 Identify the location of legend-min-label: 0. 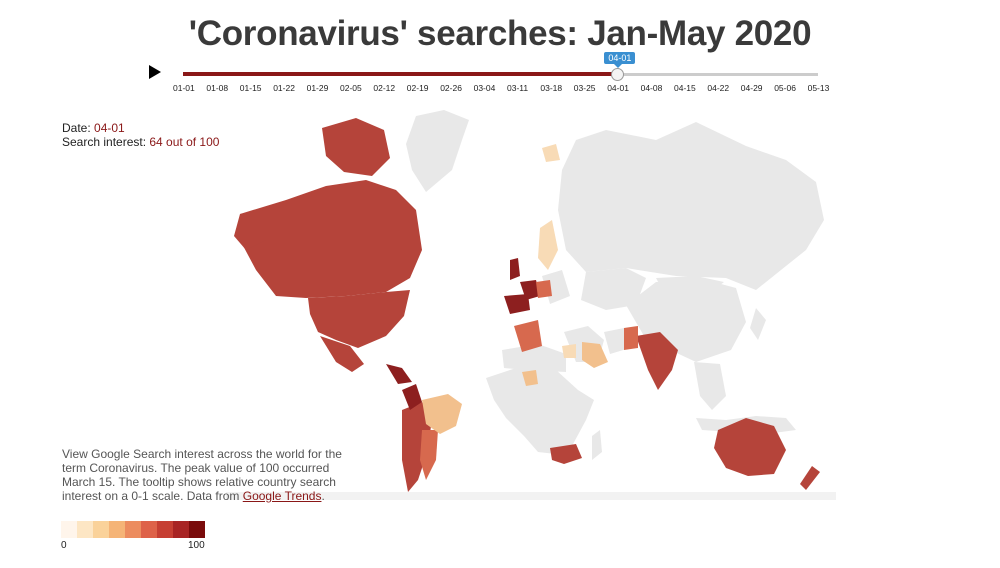
(64, 545).